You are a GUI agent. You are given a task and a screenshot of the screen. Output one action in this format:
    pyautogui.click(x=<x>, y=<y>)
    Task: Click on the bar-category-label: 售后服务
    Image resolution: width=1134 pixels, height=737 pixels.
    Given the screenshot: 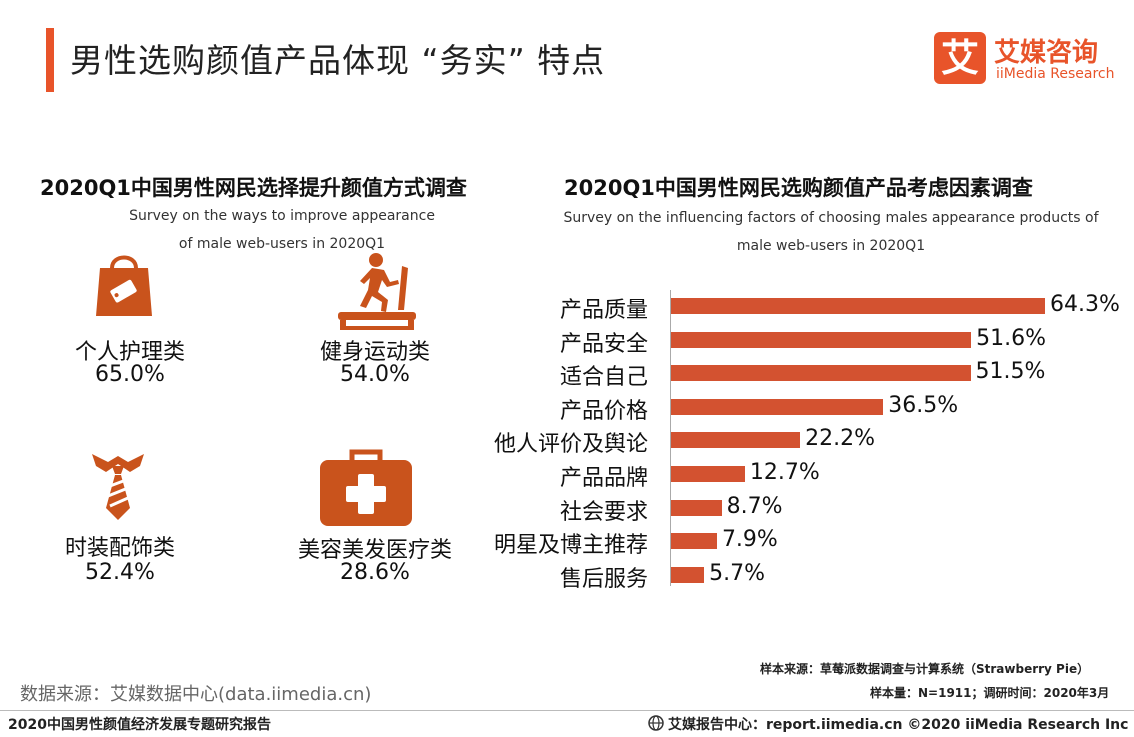 What is the action you would take?
    pyautogui.click(x=603, y=579)
    